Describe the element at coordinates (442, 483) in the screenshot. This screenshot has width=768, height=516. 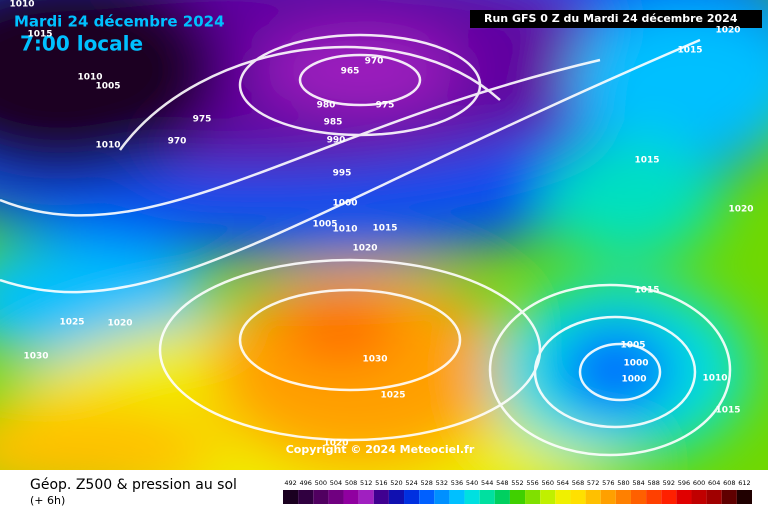
I see `scale-label: 532` at that location.